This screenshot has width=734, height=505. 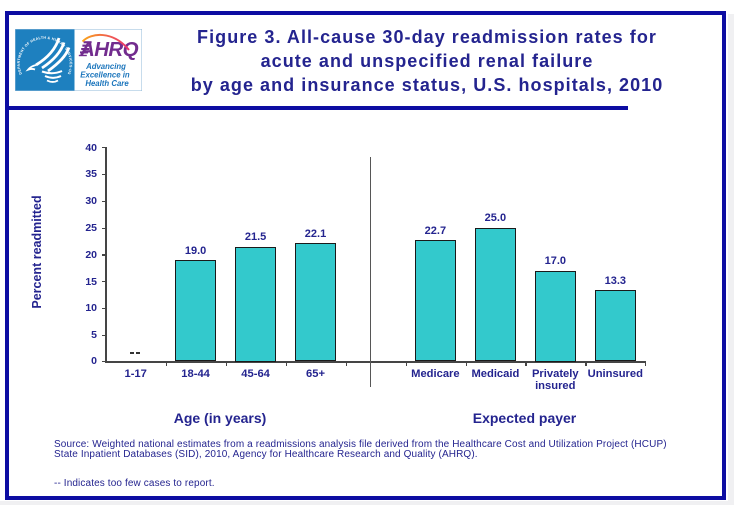 I want to click on svg-text: Advancing, so click(x=105, y=66).